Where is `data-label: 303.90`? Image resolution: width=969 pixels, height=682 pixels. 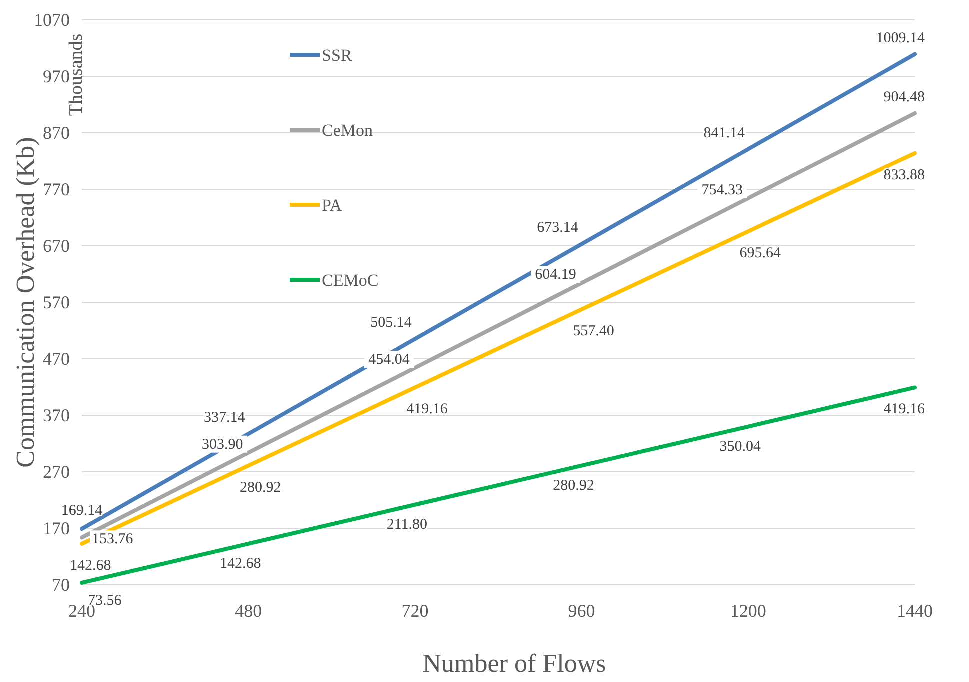
data-label: 303.90 is located at coordinates (223, 444).